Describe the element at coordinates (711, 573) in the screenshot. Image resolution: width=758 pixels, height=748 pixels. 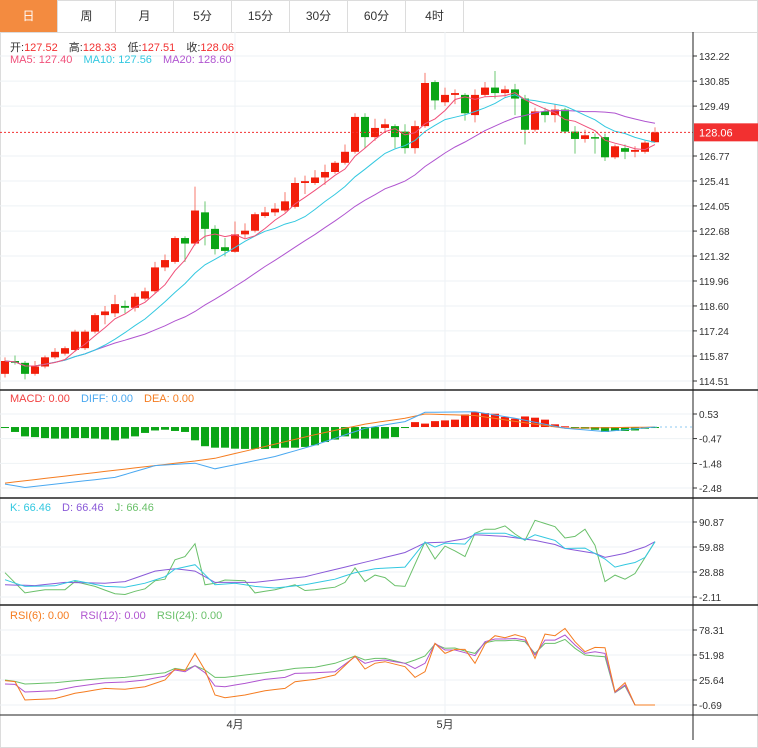
I see `kdj-tick-label: 28.88` at that location.